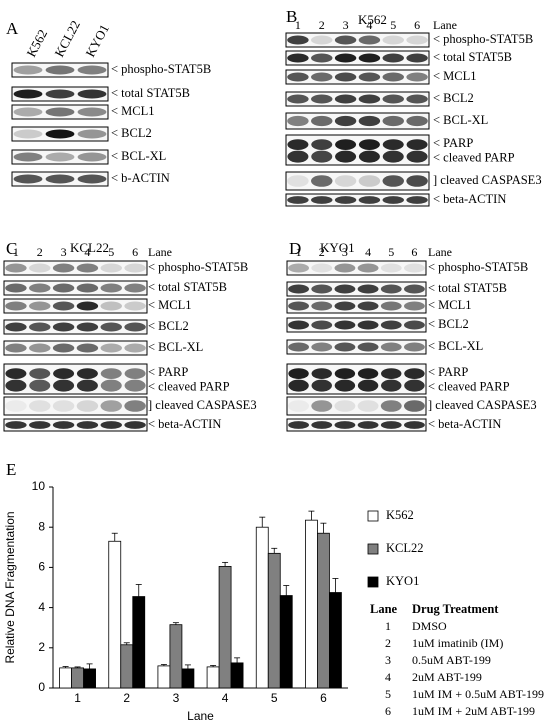 Image resolution: width=550 pixels, height=725 pixels. What do you see at coordinates (429, 626) in the screenshot?
I see `treatment-text: DMSO` at bounding box center [429, 626].